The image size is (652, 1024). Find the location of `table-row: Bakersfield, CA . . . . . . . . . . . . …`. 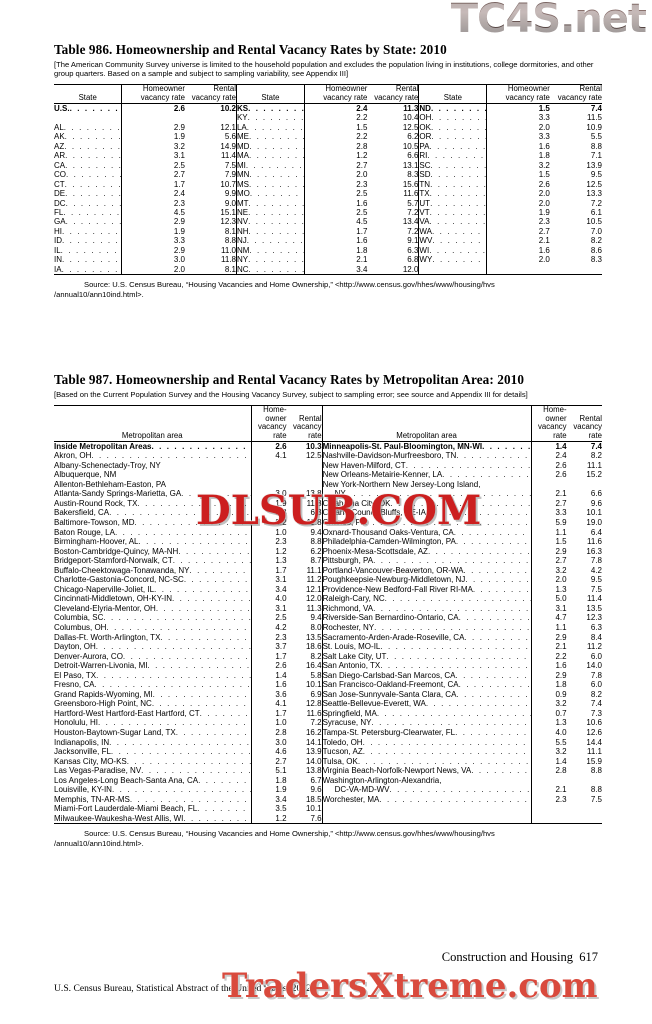

table-row: Bakersfield, CA . . . . . . . . . . . . … is located at coordinates (328, 513).